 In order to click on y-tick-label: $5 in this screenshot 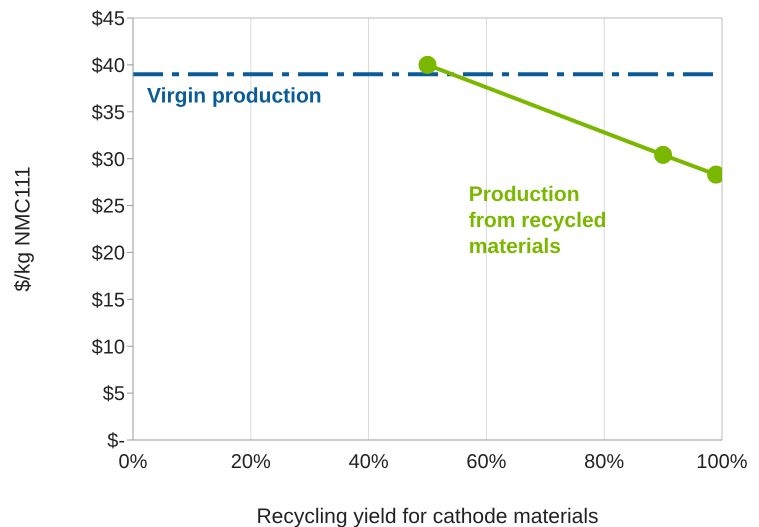, I will do `click(113, 394)`.